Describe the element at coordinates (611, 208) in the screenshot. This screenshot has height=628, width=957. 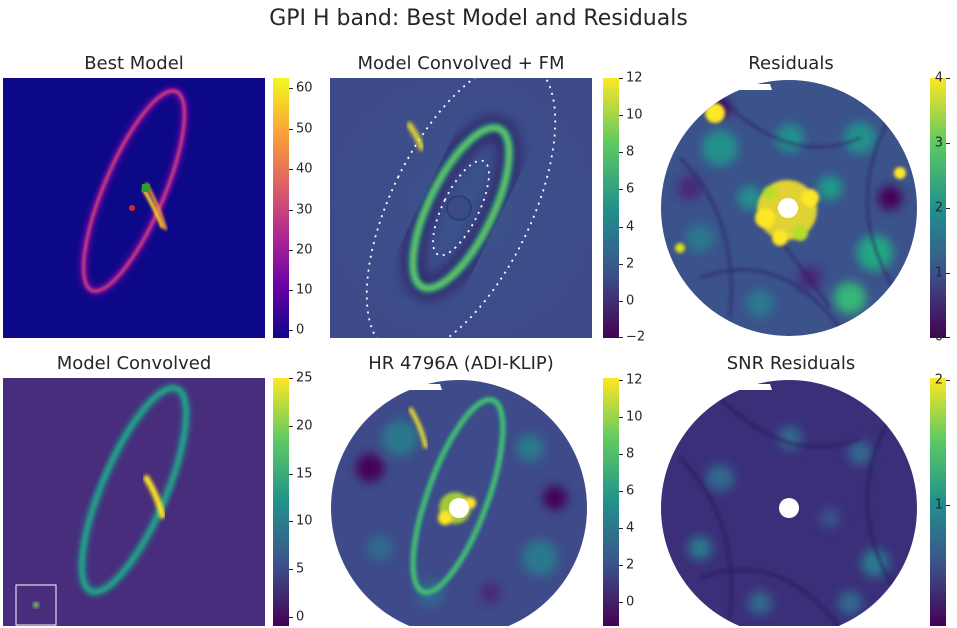
I see `model-convolved-fm-colorbar` at that location.